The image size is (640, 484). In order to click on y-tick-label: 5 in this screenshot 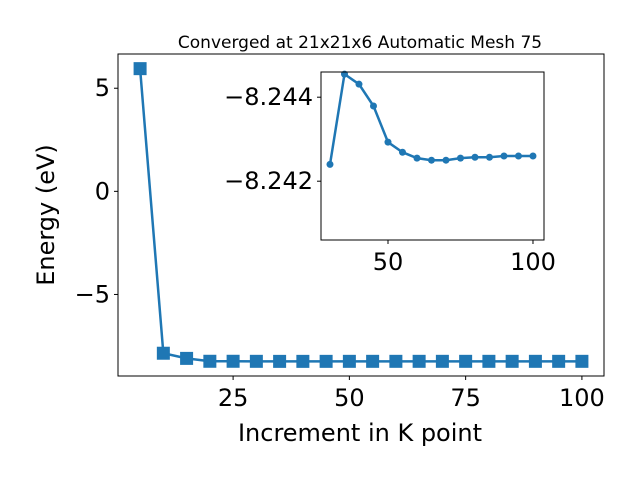, I will do `click(102, 88)`.